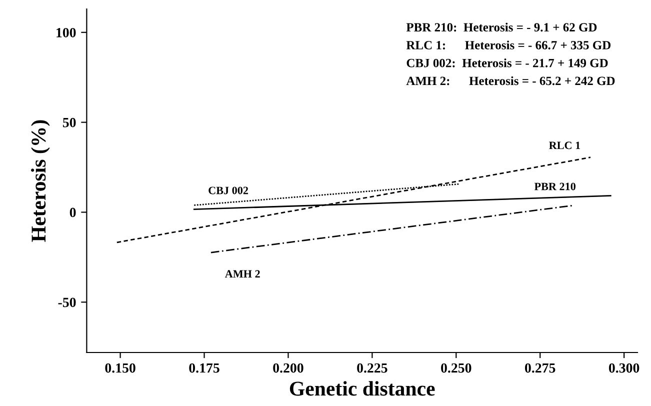 This screenshot has width=651, height=406. What do you see at coordinates (540, 368) in the screenshot?
I see `x-tick-label: 0.275` at bounding box center [540, 368].